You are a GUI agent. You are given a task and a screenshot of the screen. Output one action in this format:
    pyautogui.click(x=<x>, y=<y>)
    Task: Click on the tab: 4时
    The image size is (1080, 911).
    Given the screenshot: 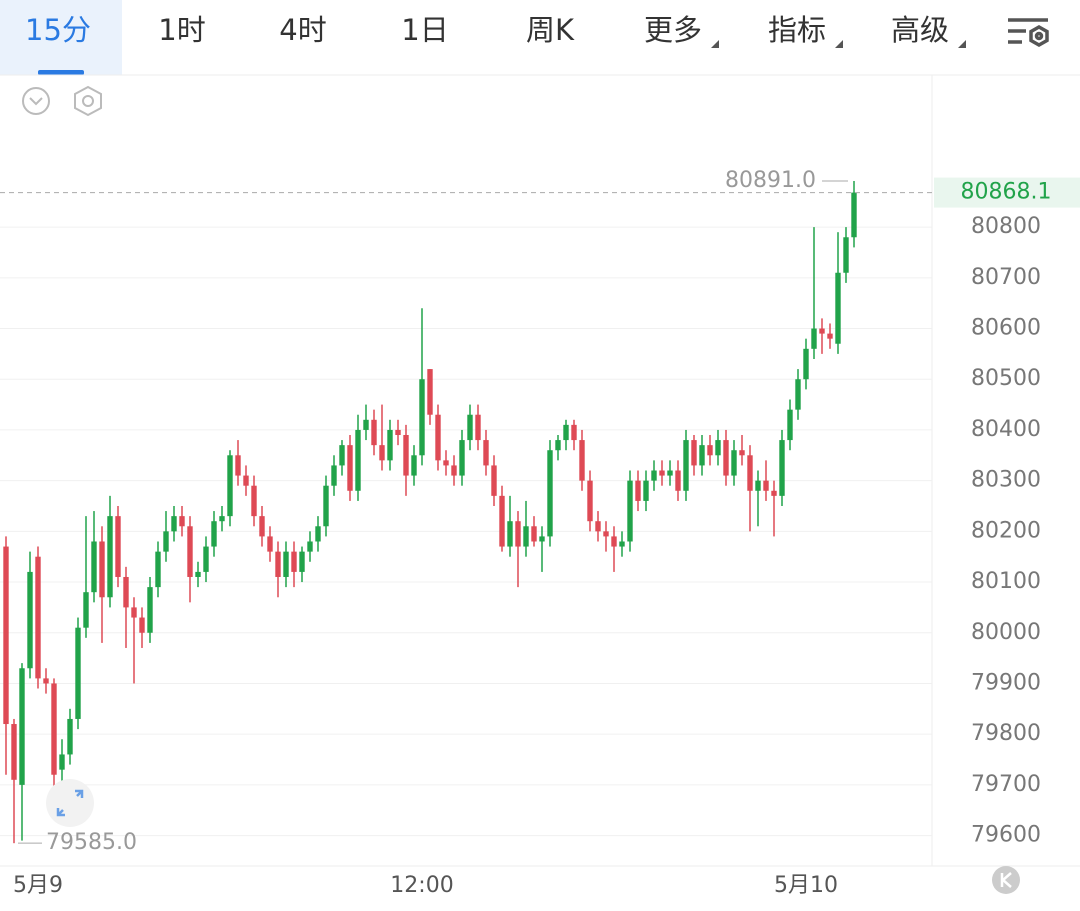 What is the action you would take?
    pyautogui.click(x=302, y=30)
    